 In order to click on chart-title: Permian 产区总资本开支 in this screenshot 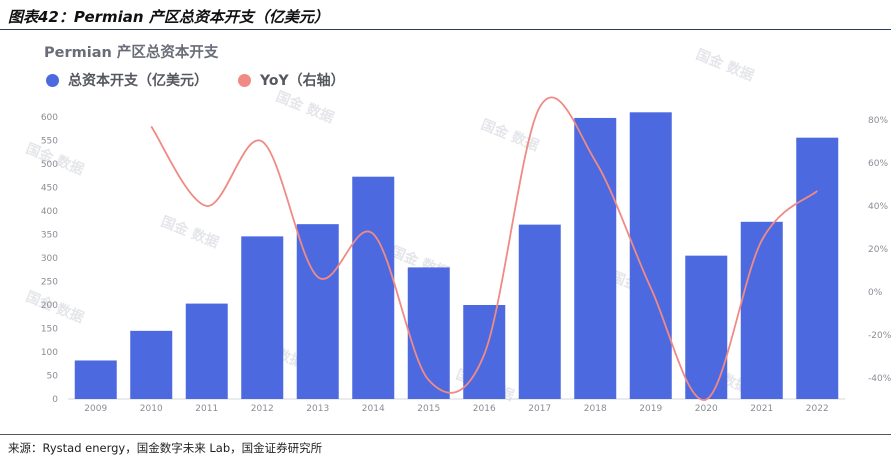, I will do `click(131, 53)`.